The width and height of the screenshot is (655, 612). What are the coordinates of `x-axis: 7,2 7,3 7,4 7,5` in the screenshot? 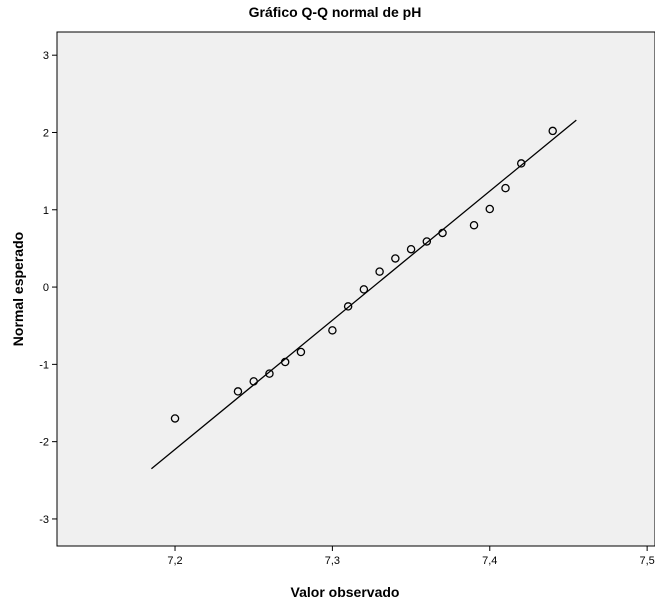 It's located at (411, 556).